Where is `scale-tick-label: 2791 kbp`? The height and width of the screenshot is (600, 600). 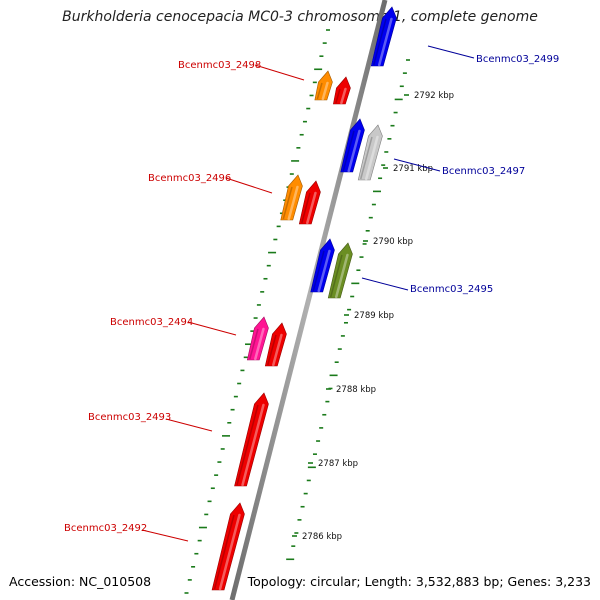 scale-tick-label: 2791 kbp is located at coordinates (413, 169).